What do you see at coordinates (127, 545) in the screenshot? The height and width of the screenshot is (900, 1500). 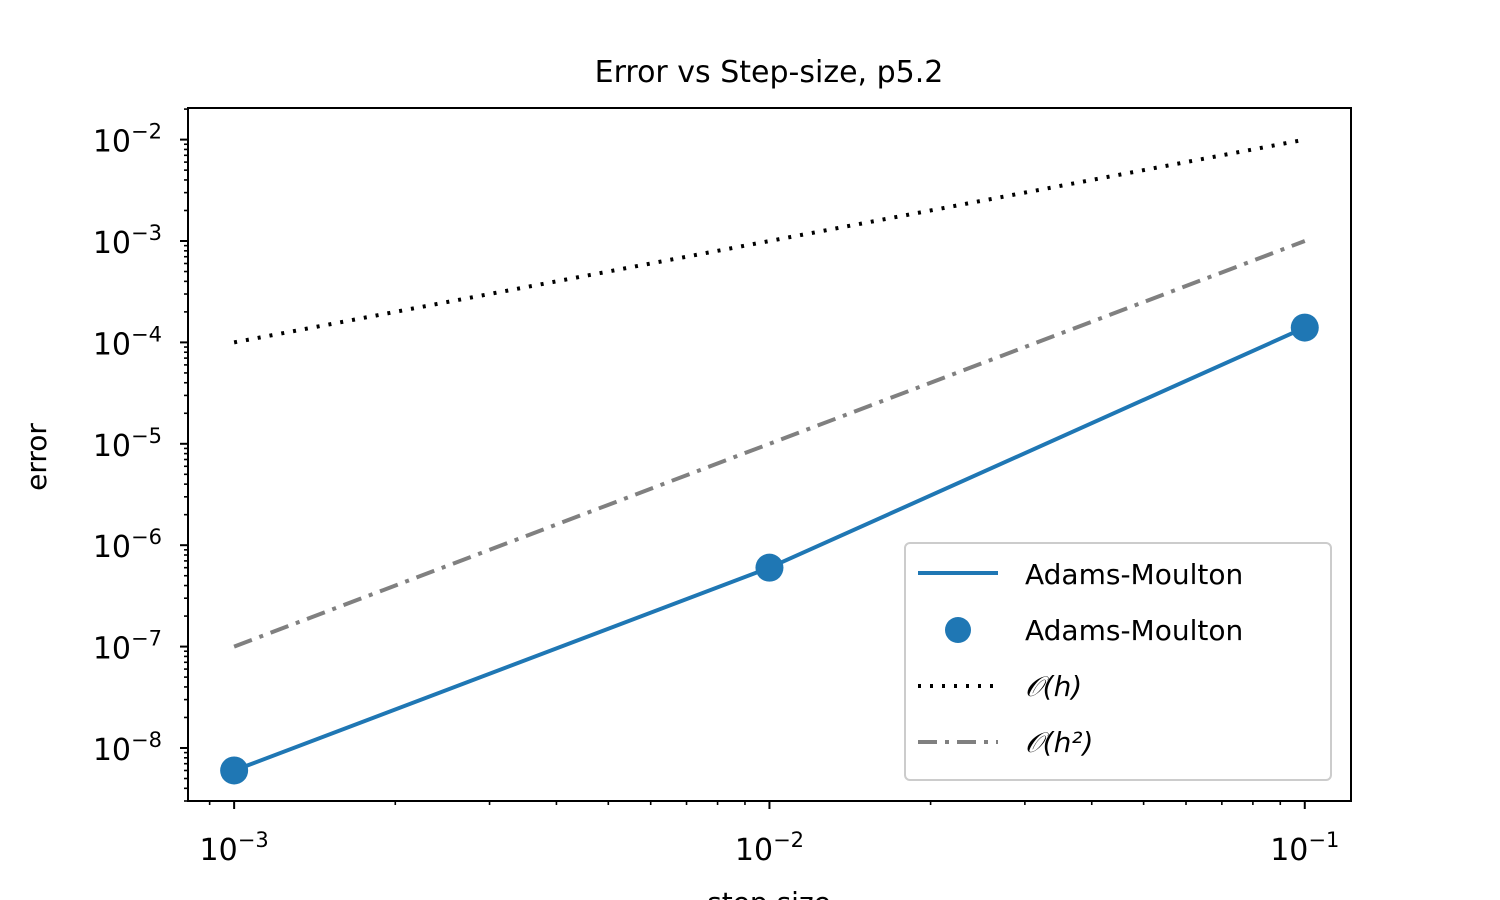 I see `y-tick-label: 10⁻⁶` at bounding box center [127, 545].